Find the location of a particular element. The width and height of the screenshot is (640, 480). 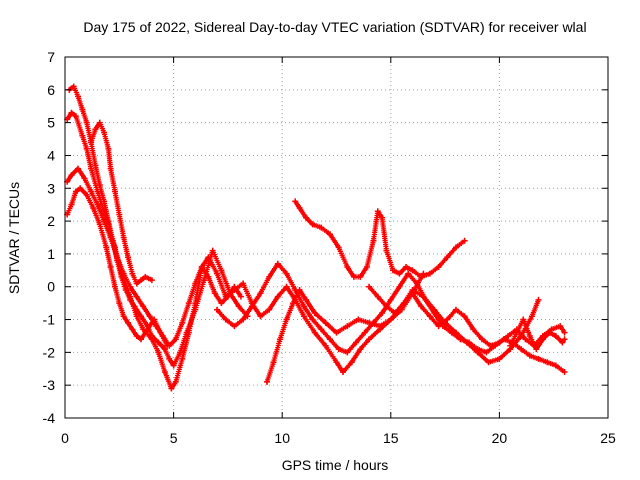

y-tick-label: -2 is located at coordinates (49, 352).